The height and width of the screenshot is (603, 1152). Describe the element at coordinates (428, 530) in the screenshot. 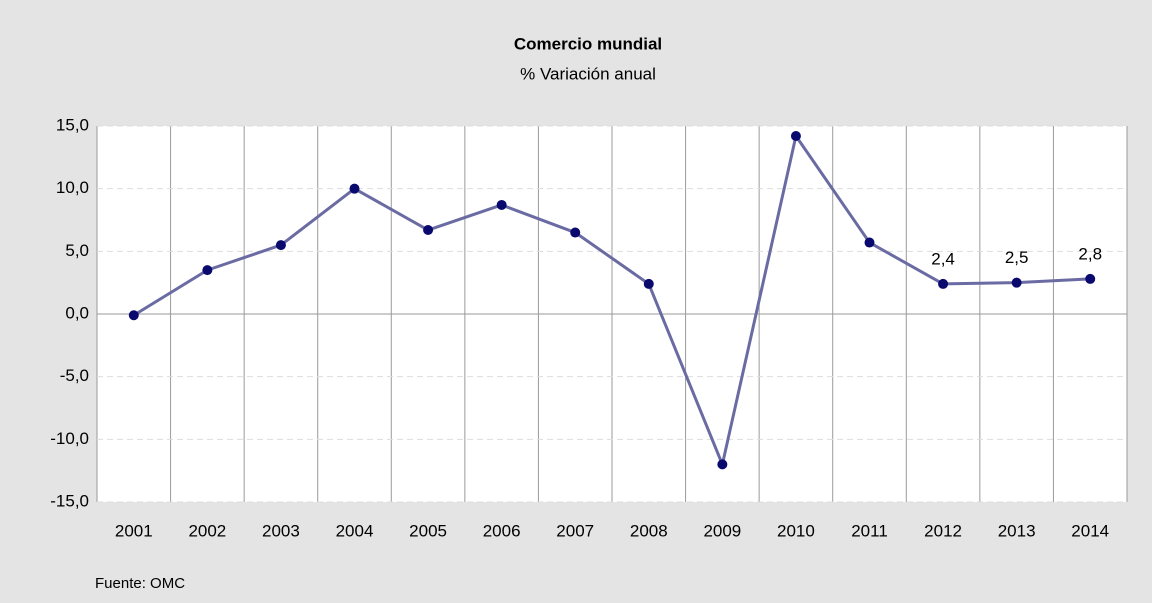

I see `x-tick-label: 2005` at that location.